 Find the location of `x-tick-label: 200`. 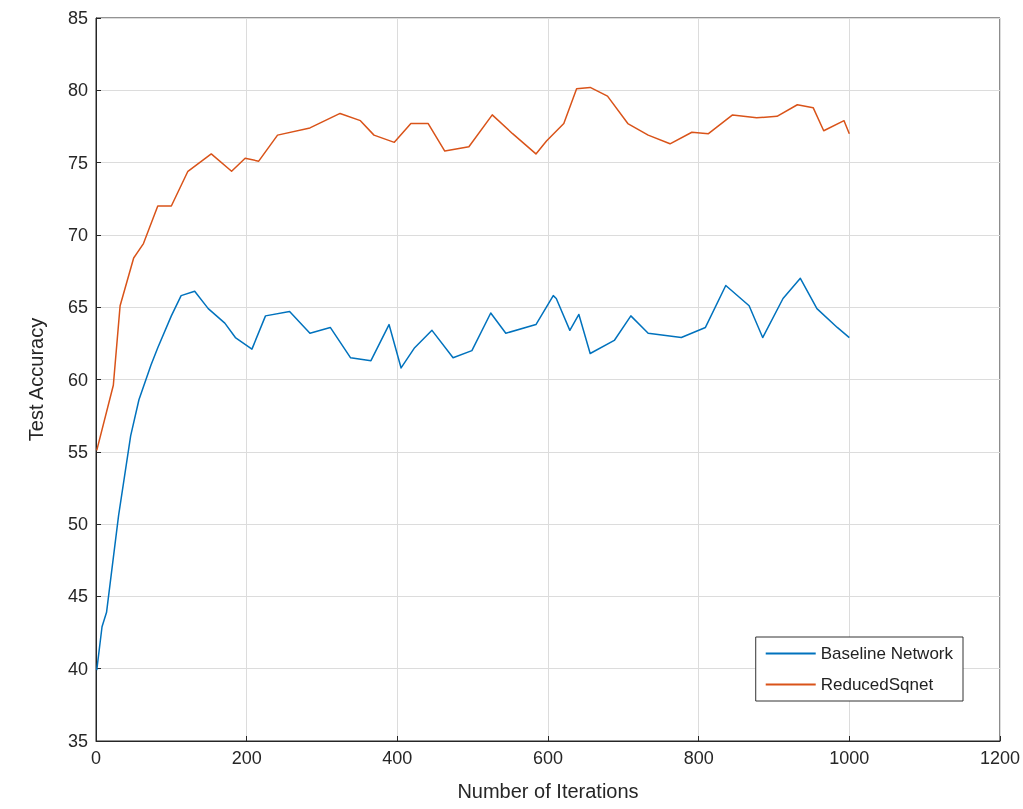

x-tick-label: 200 is located at coordinates (246, 758).